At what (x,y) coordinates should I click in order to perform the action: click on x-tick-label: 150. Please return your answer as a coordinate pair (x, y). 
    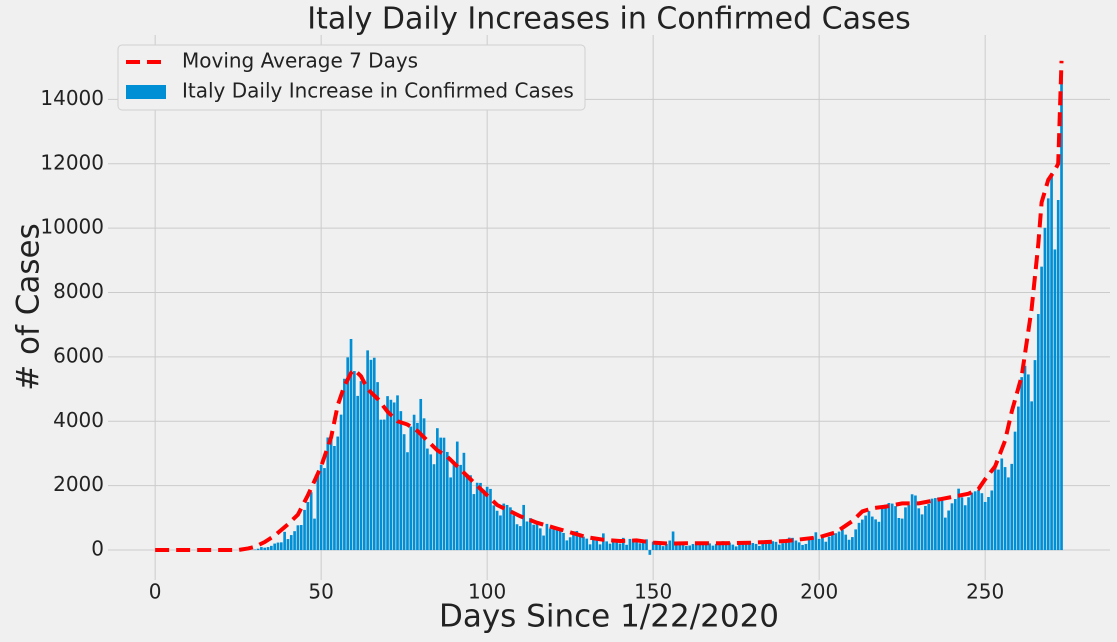
    Looking at the image, I should click on (653, 592).